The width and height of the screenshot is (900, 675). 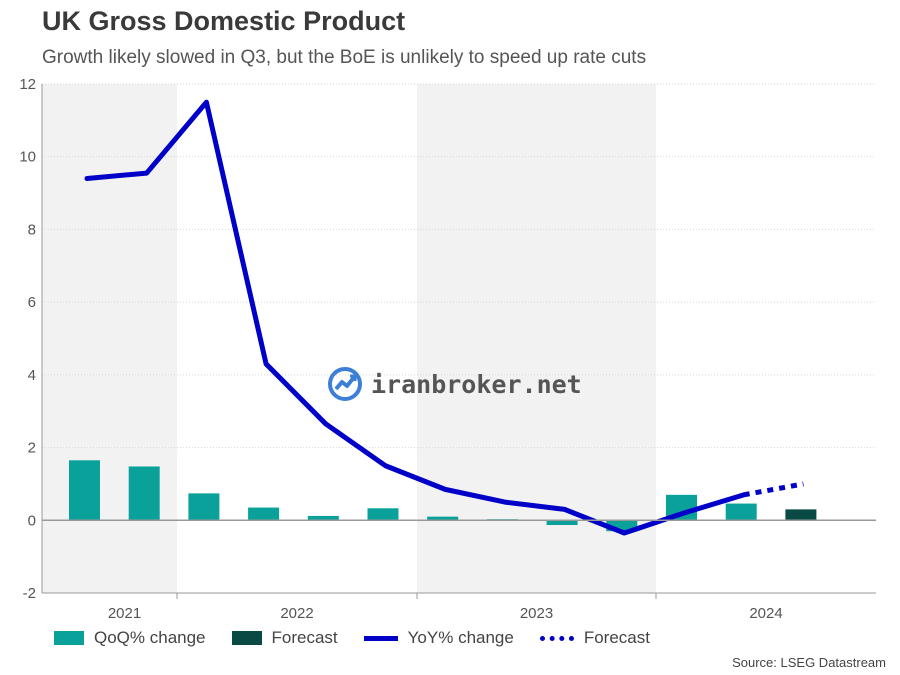 I want to click on legend-qoq-forecast: Forecast, so click(x=284, y=638).